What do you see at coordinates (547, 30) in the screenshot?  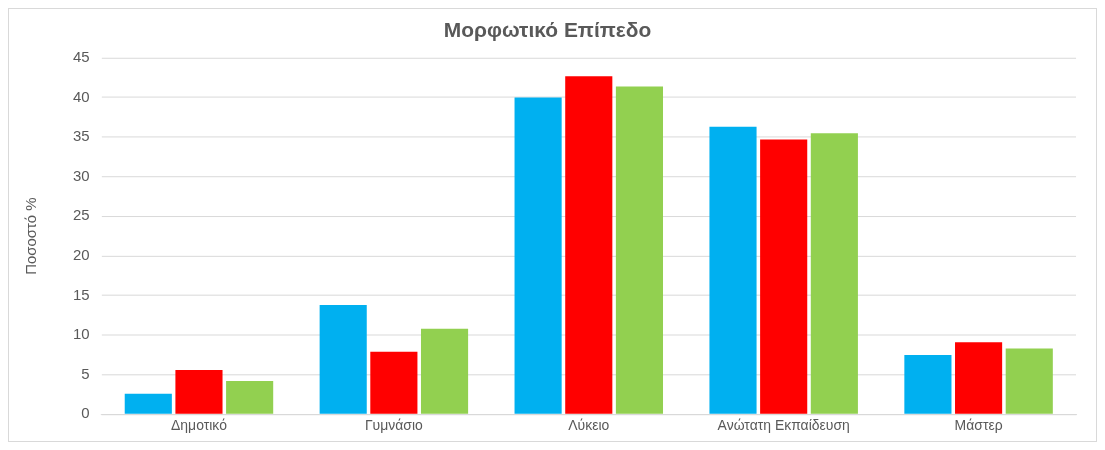 I see `chart-title: Μορφωτικό Επίπεδο` at bounding box center [547, 30].